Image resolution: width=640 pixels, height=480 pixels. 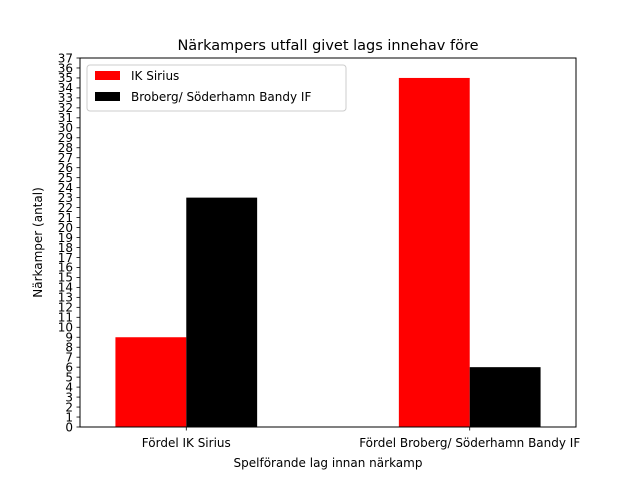 What do you see at coordinates (65, 118) in the screenshot?
I see `y-tick-label: 31` at bounding box center [65, 118].